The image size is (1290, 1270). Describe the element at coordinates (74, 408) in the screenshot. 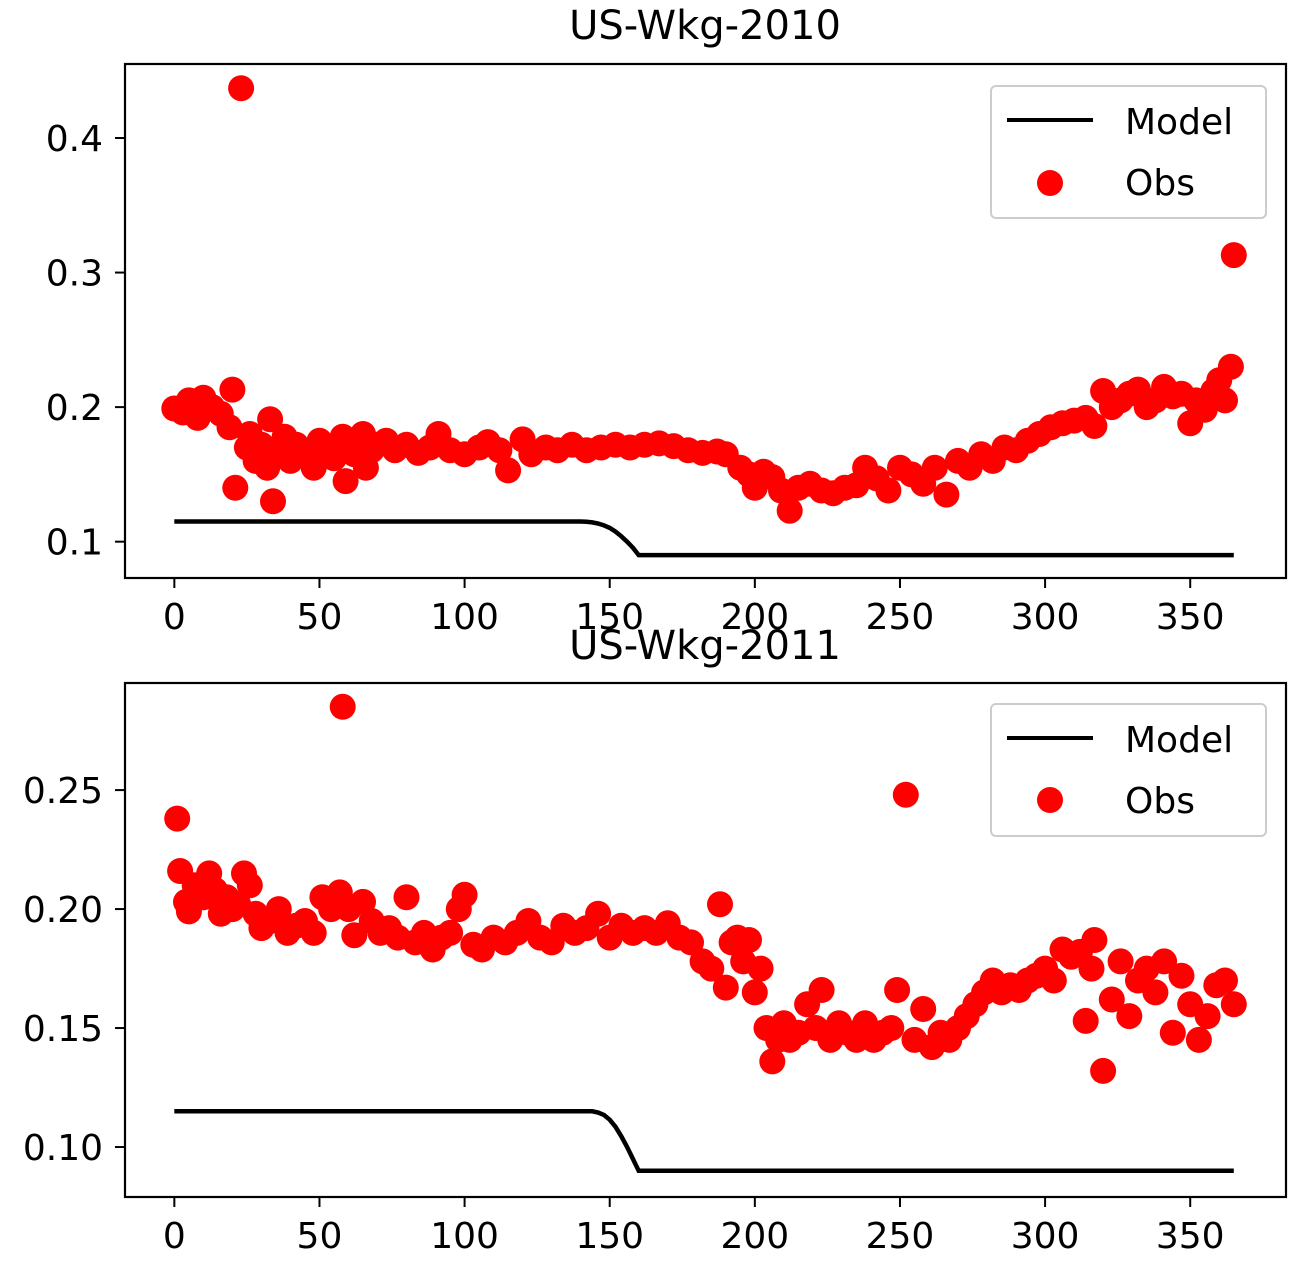

I see `y-tick-label: 0.2` at that location.